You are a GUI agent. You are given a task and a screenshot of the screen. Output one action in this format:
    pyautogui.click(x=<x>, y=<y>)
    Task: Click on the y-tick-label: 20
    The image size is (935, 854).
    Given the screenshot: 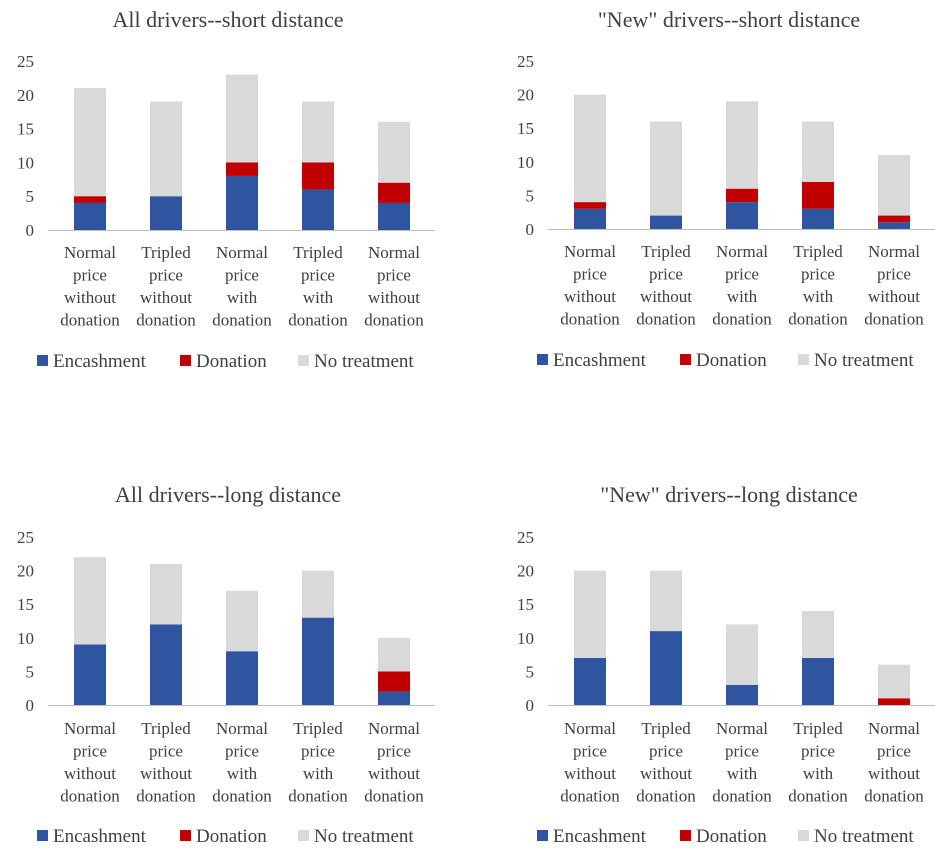 What is the action you would take?
    pyautogui.click(x=25, y=95)
    